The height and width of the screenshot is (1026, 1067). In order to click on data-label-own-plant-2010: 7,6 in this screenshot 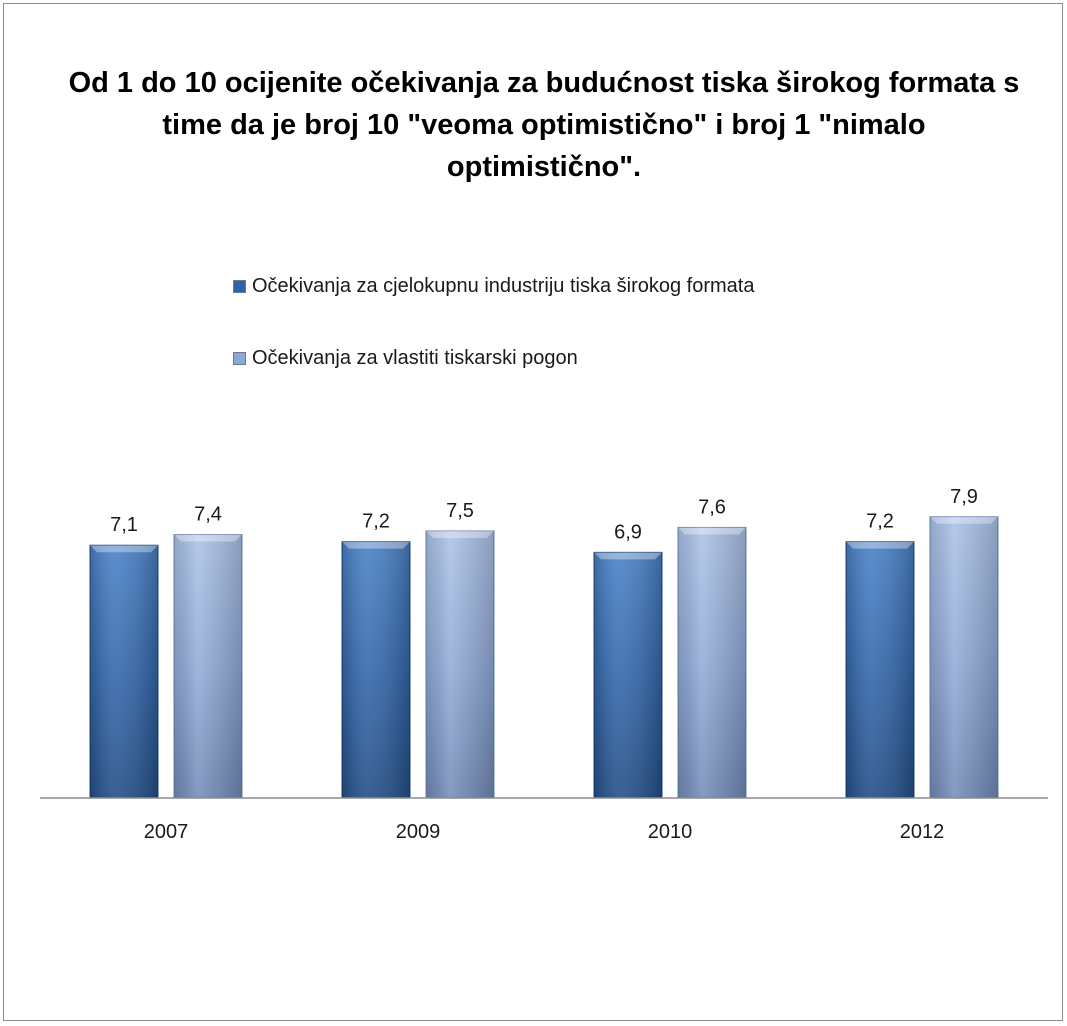, I will do `click(712, 507)`.